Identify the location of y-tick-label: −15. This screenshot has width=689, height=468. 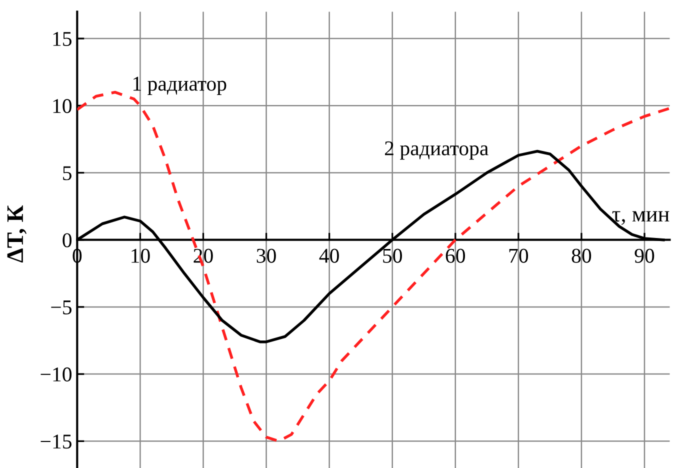
(56, 441).